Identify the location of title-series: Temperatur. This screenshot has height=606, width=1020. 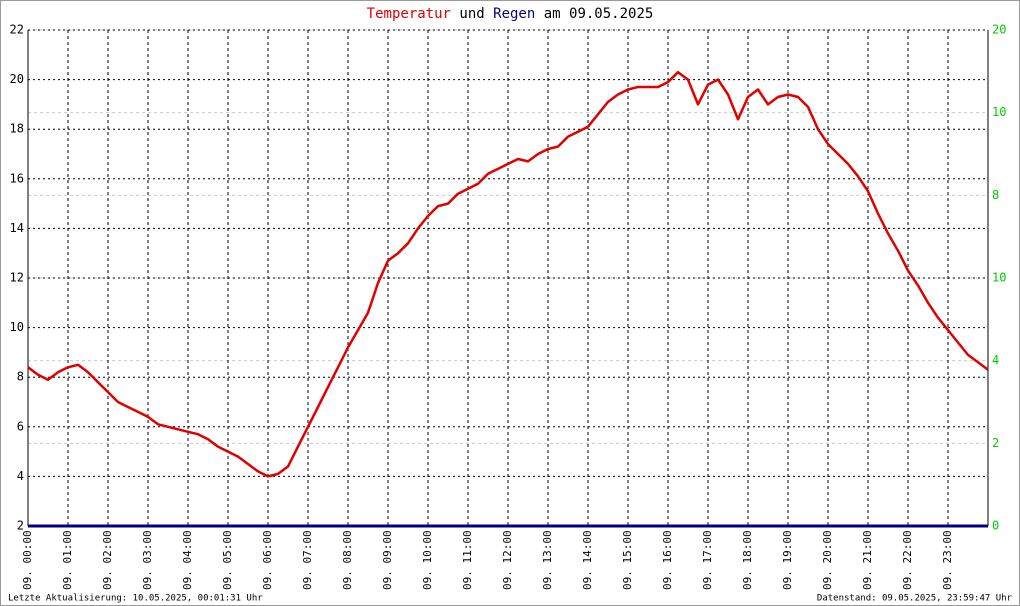
(409, 14).